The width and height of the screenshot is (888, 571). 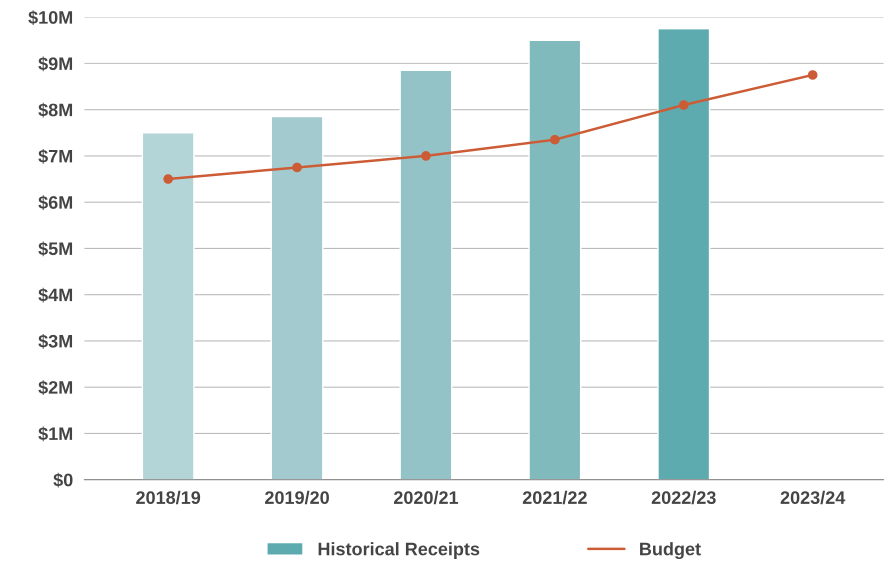 What do you see at coordinates (297, 497) in the screenshot?
I see `x-tick-label: 2019/20` at bounding box center [297, 497].